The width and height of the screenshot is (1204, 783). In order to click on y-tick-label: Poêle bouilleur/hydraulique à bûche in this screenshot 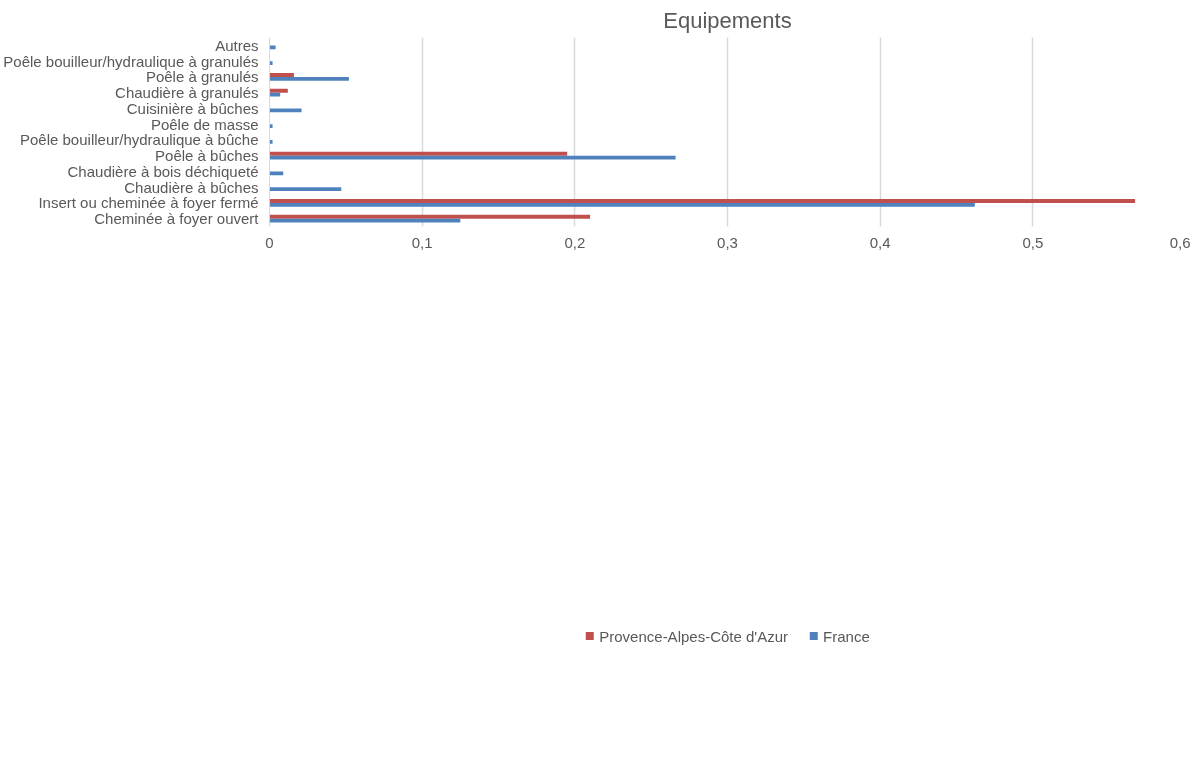, I will do `click(139, 140)`.